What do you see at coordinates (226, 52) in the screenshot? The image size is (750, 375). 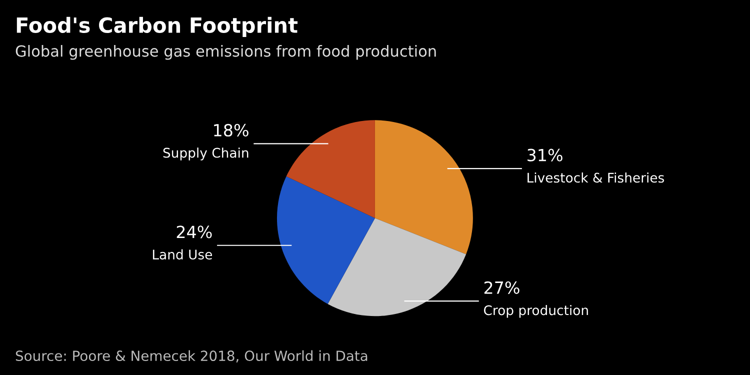 I see `chart-subtitle: Global greenhouse gas emissions from food production` at bounding box center [226, 52].